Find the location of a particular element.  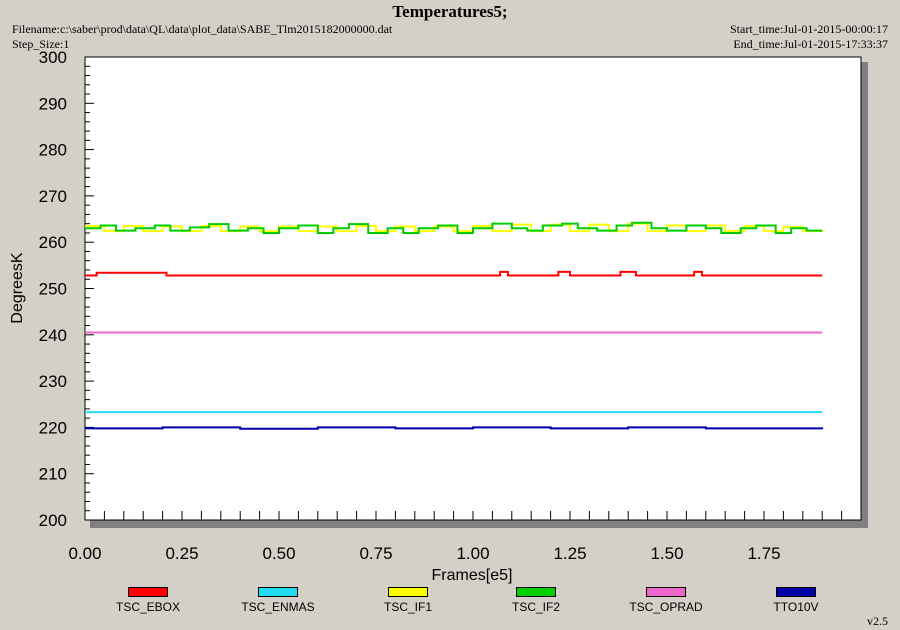

series-line-tsc_ebox is located at coordinates (454, 273).